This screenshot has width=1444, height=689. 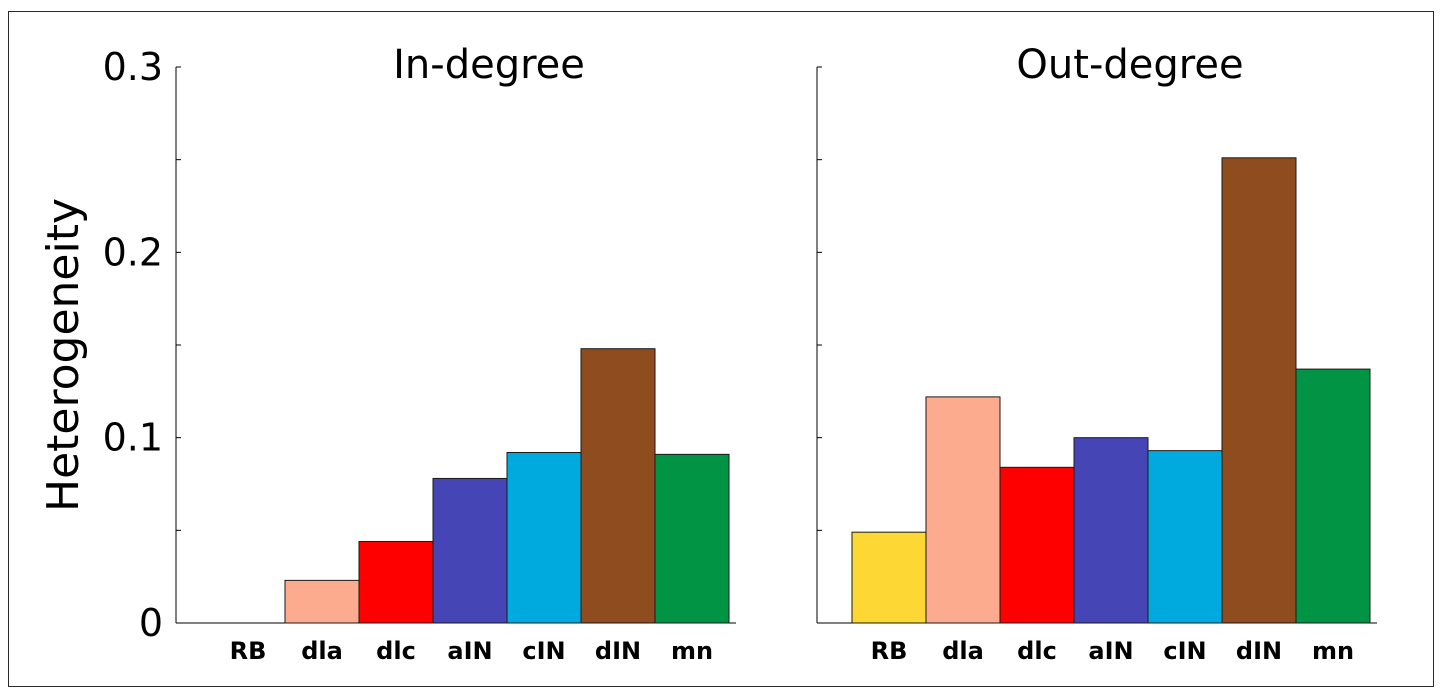 I want to click on panel-title: Out-degree, so click(x=1129, y=65).